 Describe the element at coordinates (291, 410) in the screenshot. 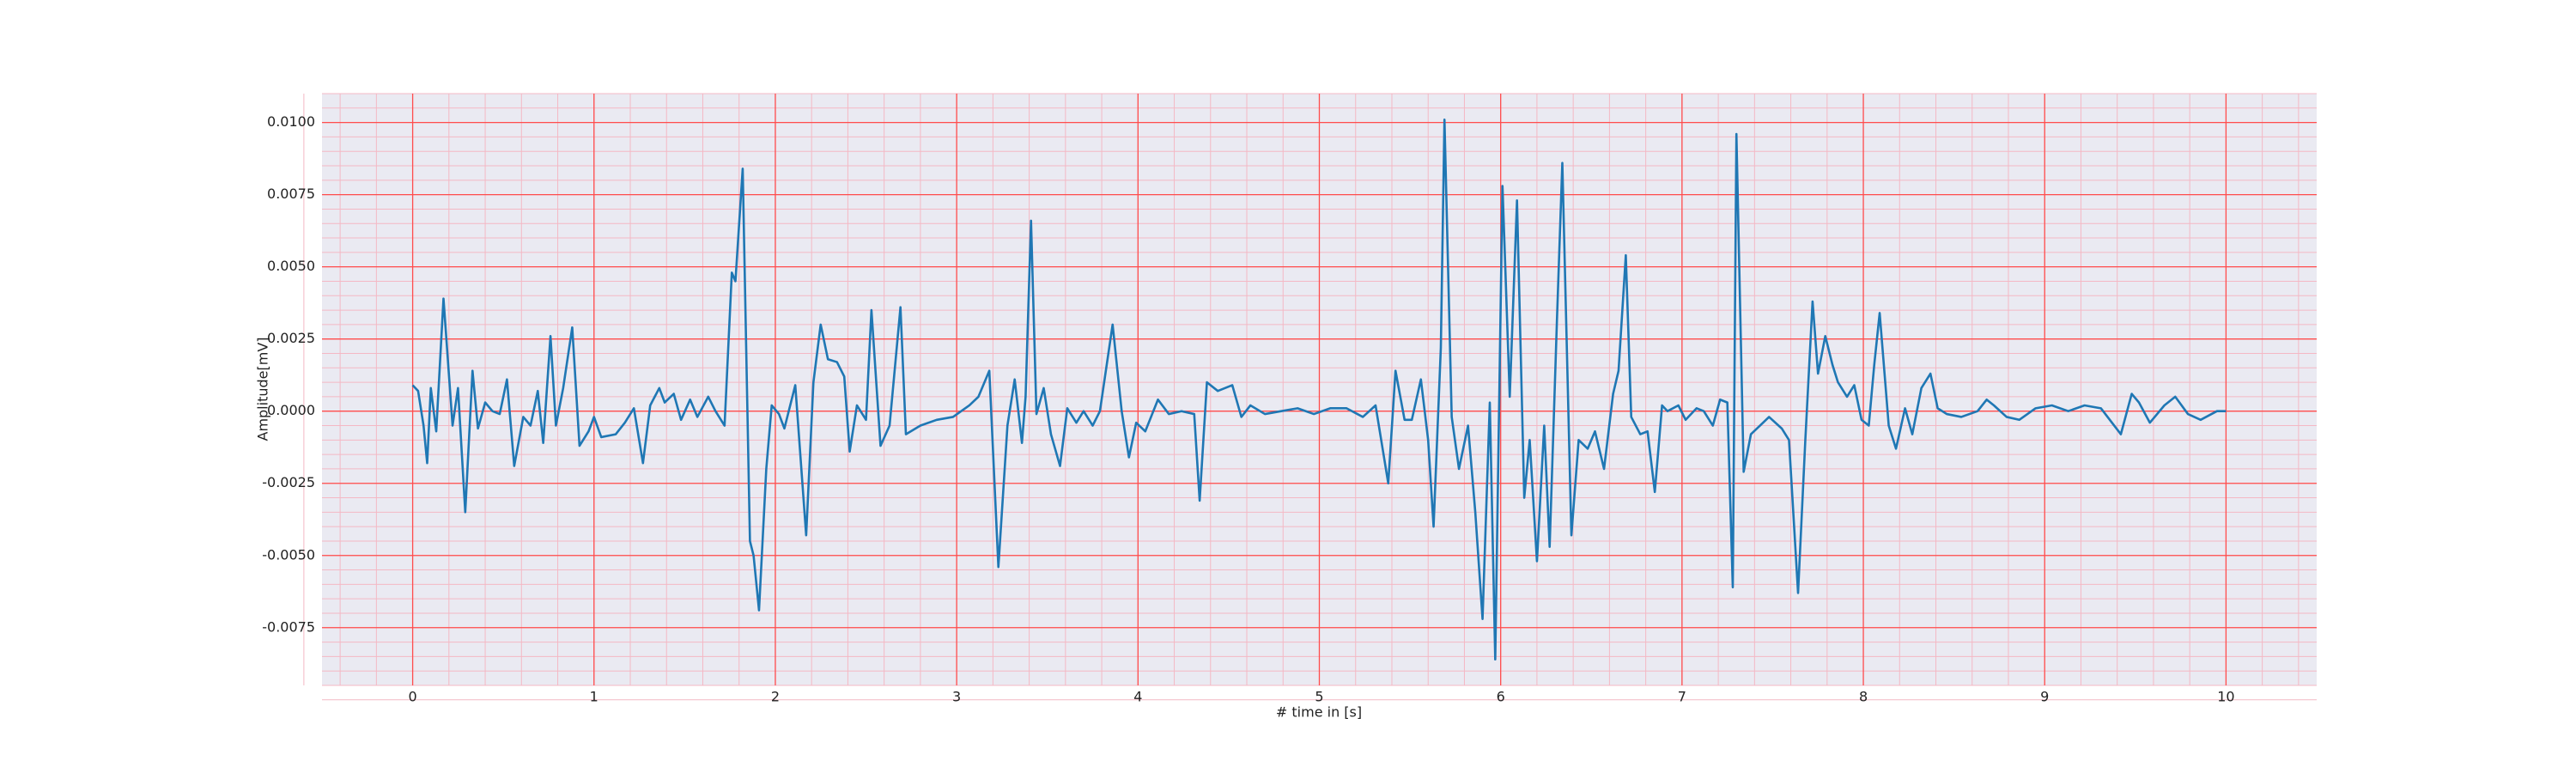

I see `y-tick-label: 0.0000` at that location.